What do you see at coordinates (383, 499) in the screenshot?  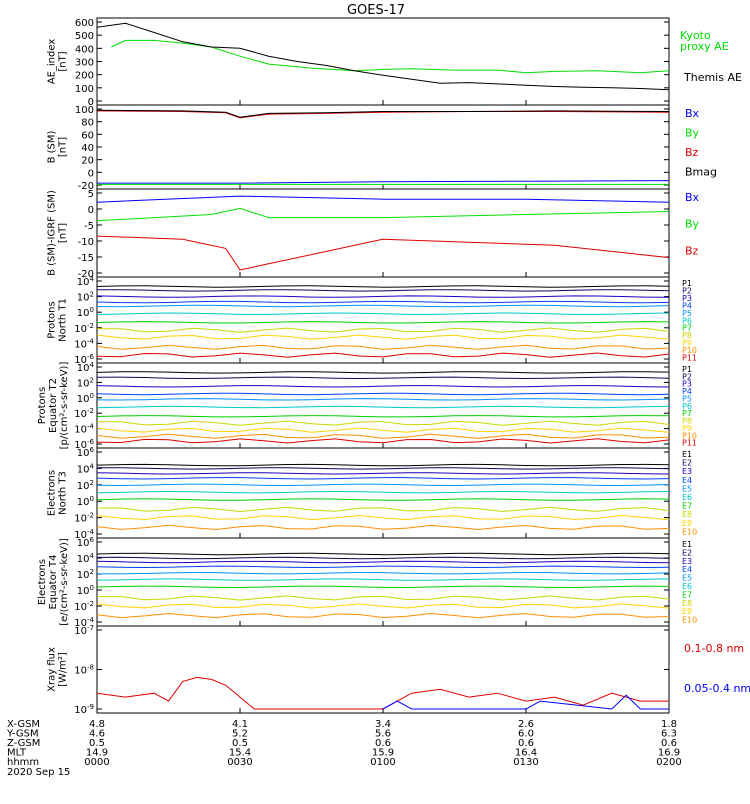 I see `series-e7` at bounding box center [383, 499].